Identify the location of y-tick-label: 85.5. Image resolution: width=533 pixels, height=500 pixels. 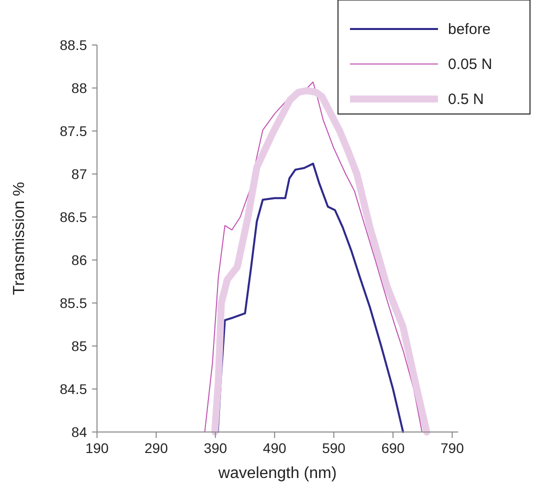
(74, 303).